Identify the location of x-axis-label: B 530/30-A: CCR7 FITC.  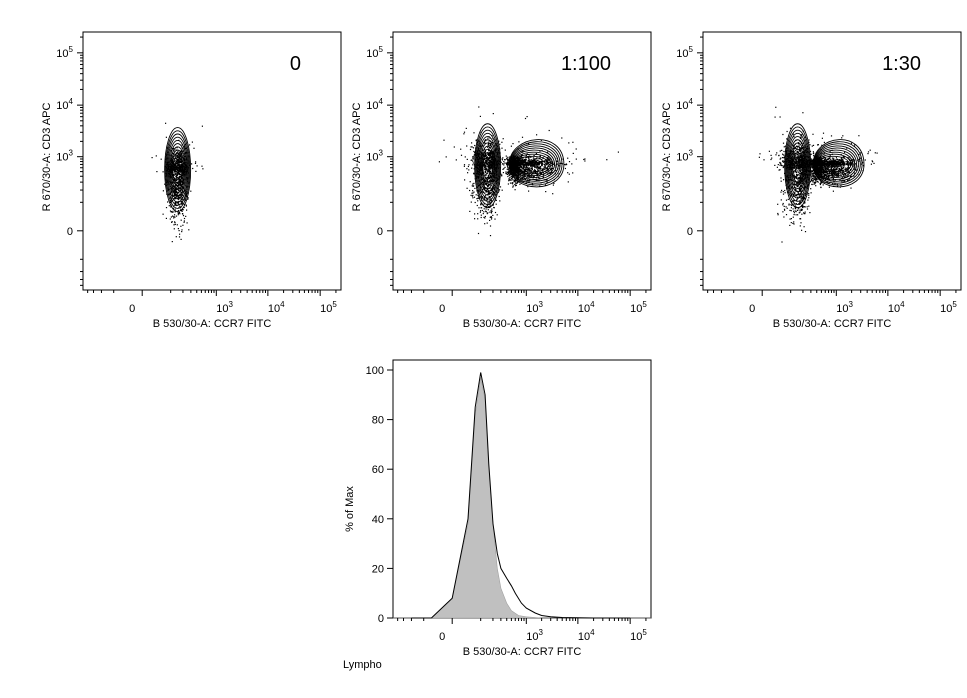
(522, 324).